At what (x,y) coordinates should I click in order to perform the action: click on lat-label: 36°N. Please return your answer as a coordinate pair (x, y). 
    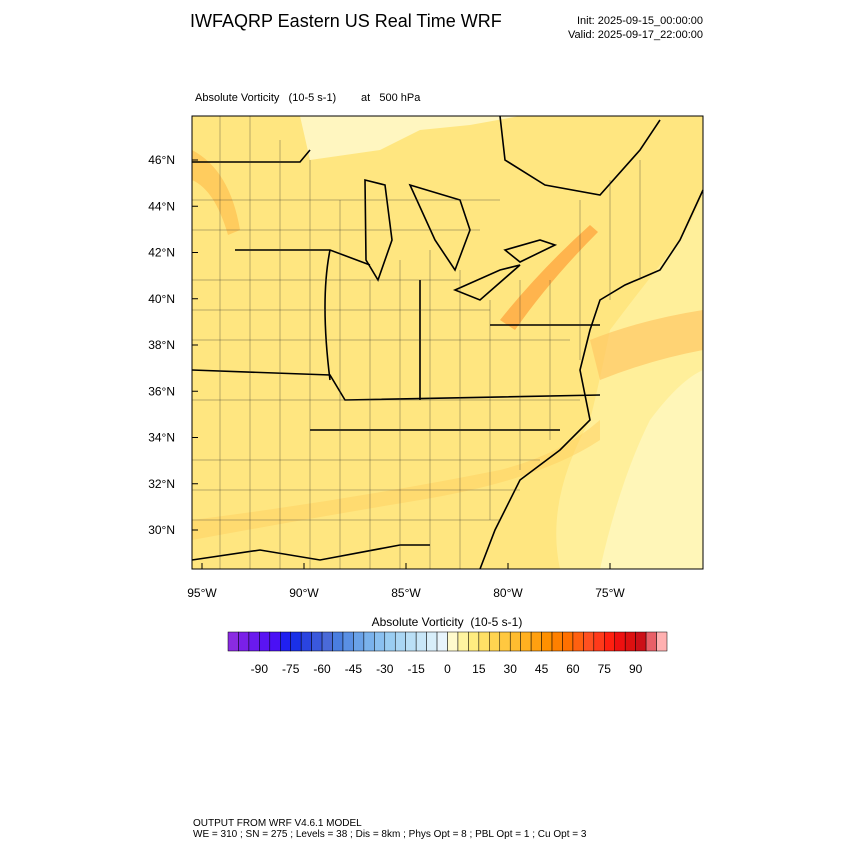
    Looking at the image, I should click on (161, 391).